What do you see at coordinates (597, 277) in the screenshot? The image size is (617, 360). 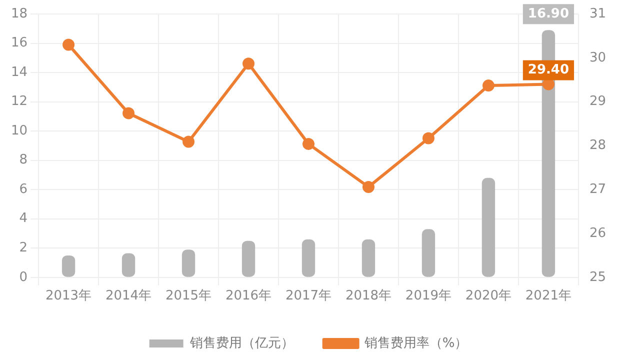 I see `y2-tick-label: 25` at bounding box center [597, 277].